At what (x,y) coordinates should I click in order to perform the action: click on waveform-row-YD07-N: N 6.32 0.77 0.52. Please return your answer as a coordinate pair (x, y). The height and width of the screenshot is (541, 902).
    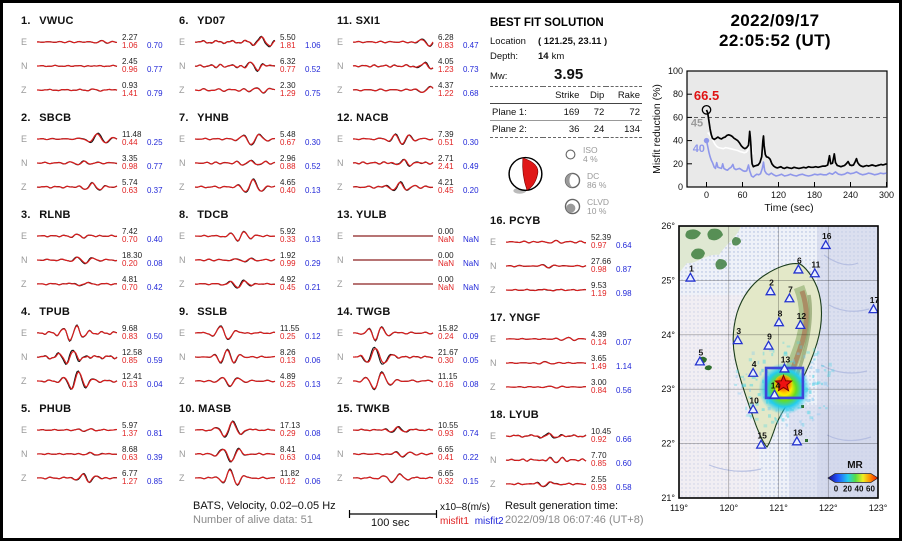
    Looking at the image, I should click on (257, 66).